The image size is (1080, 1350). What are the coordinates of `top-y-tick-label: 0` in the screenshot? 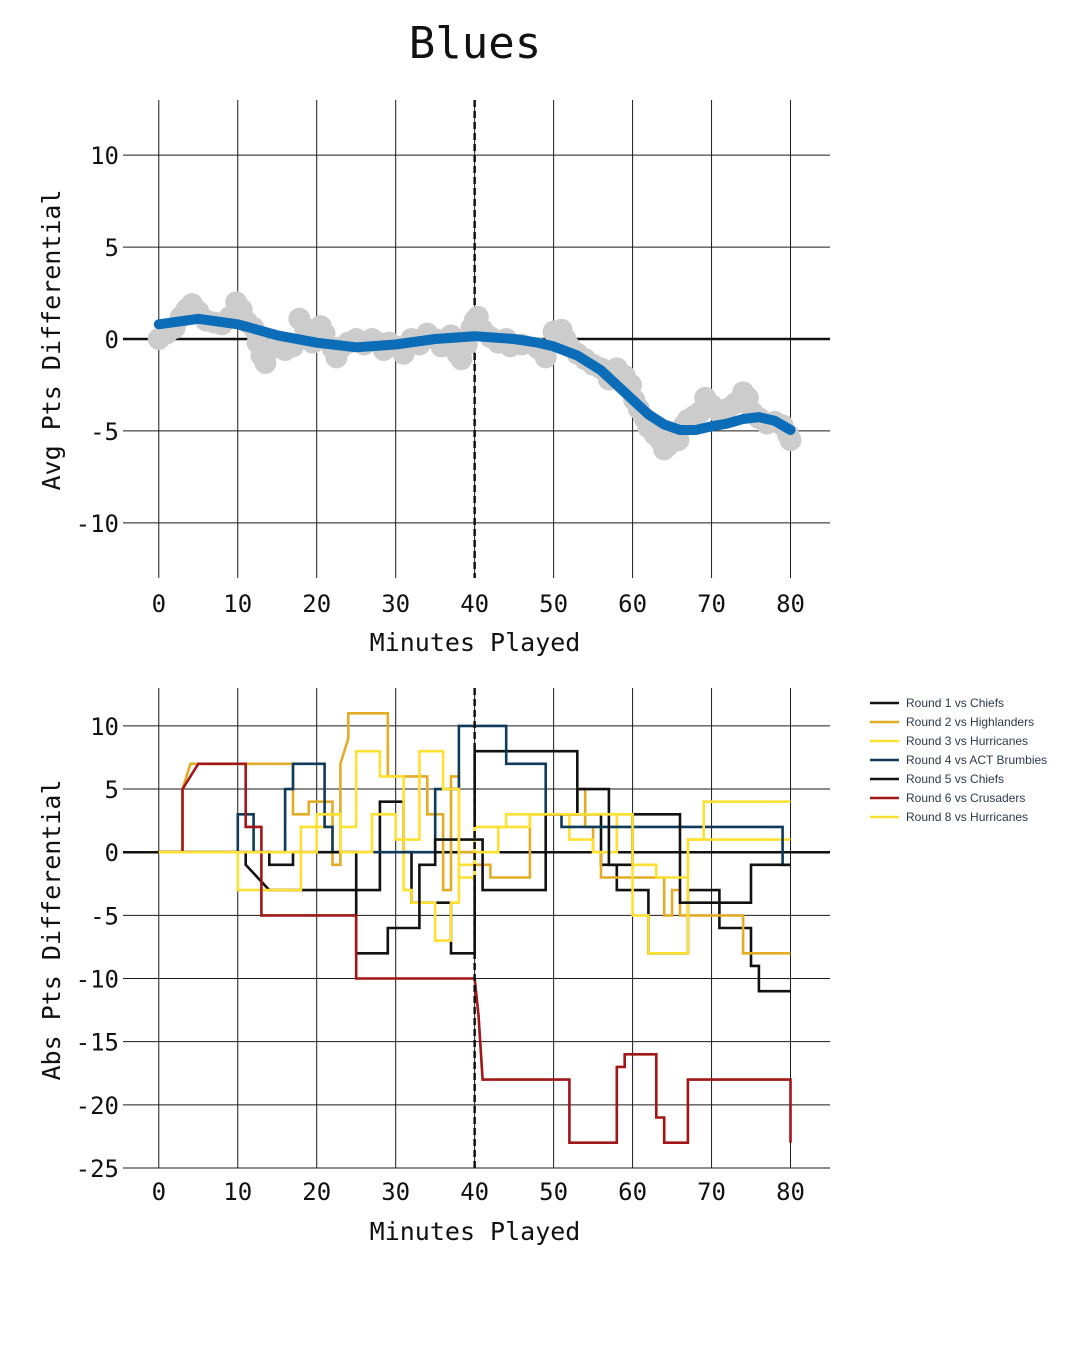 It's located at (112, 340).